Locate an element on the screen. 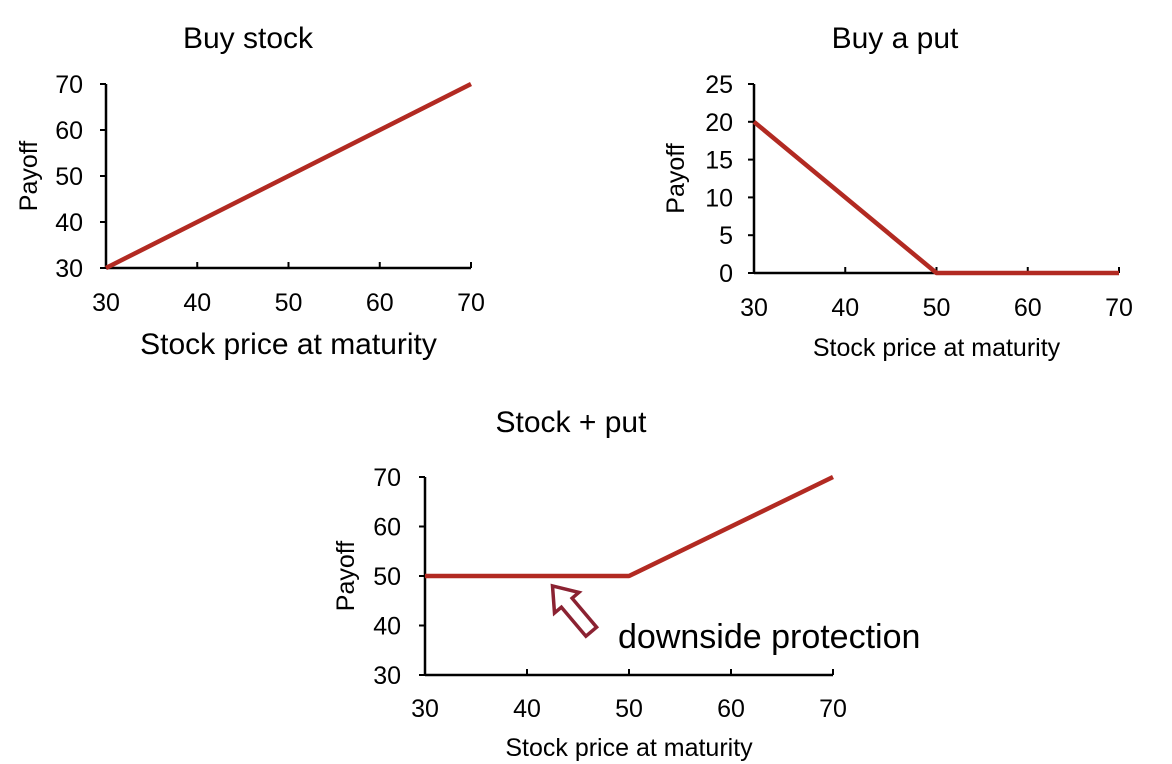 This screenshot has height=764, width=1172. y-tick-label: 5 is located at coordinates (726, 236).